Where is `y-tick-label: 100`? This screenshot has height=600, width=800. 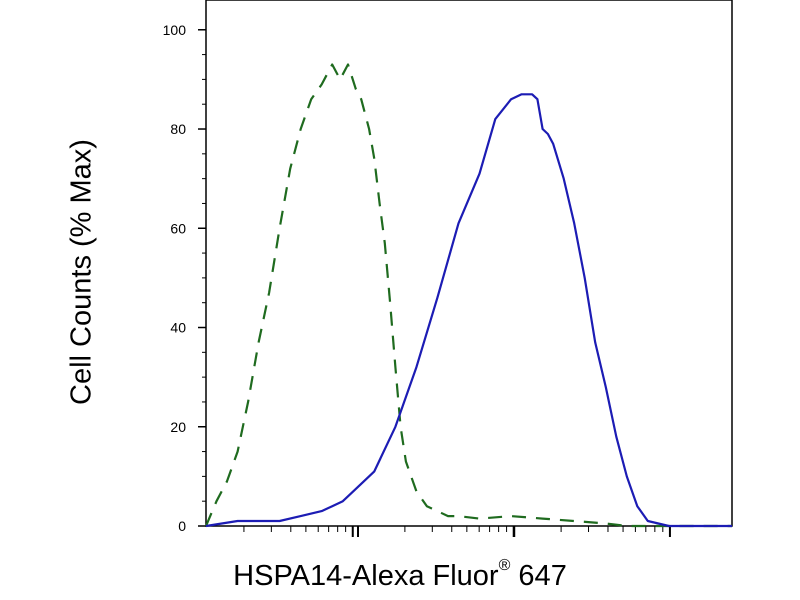 y-tick-label: 100 is located at coordinates (175, 30).